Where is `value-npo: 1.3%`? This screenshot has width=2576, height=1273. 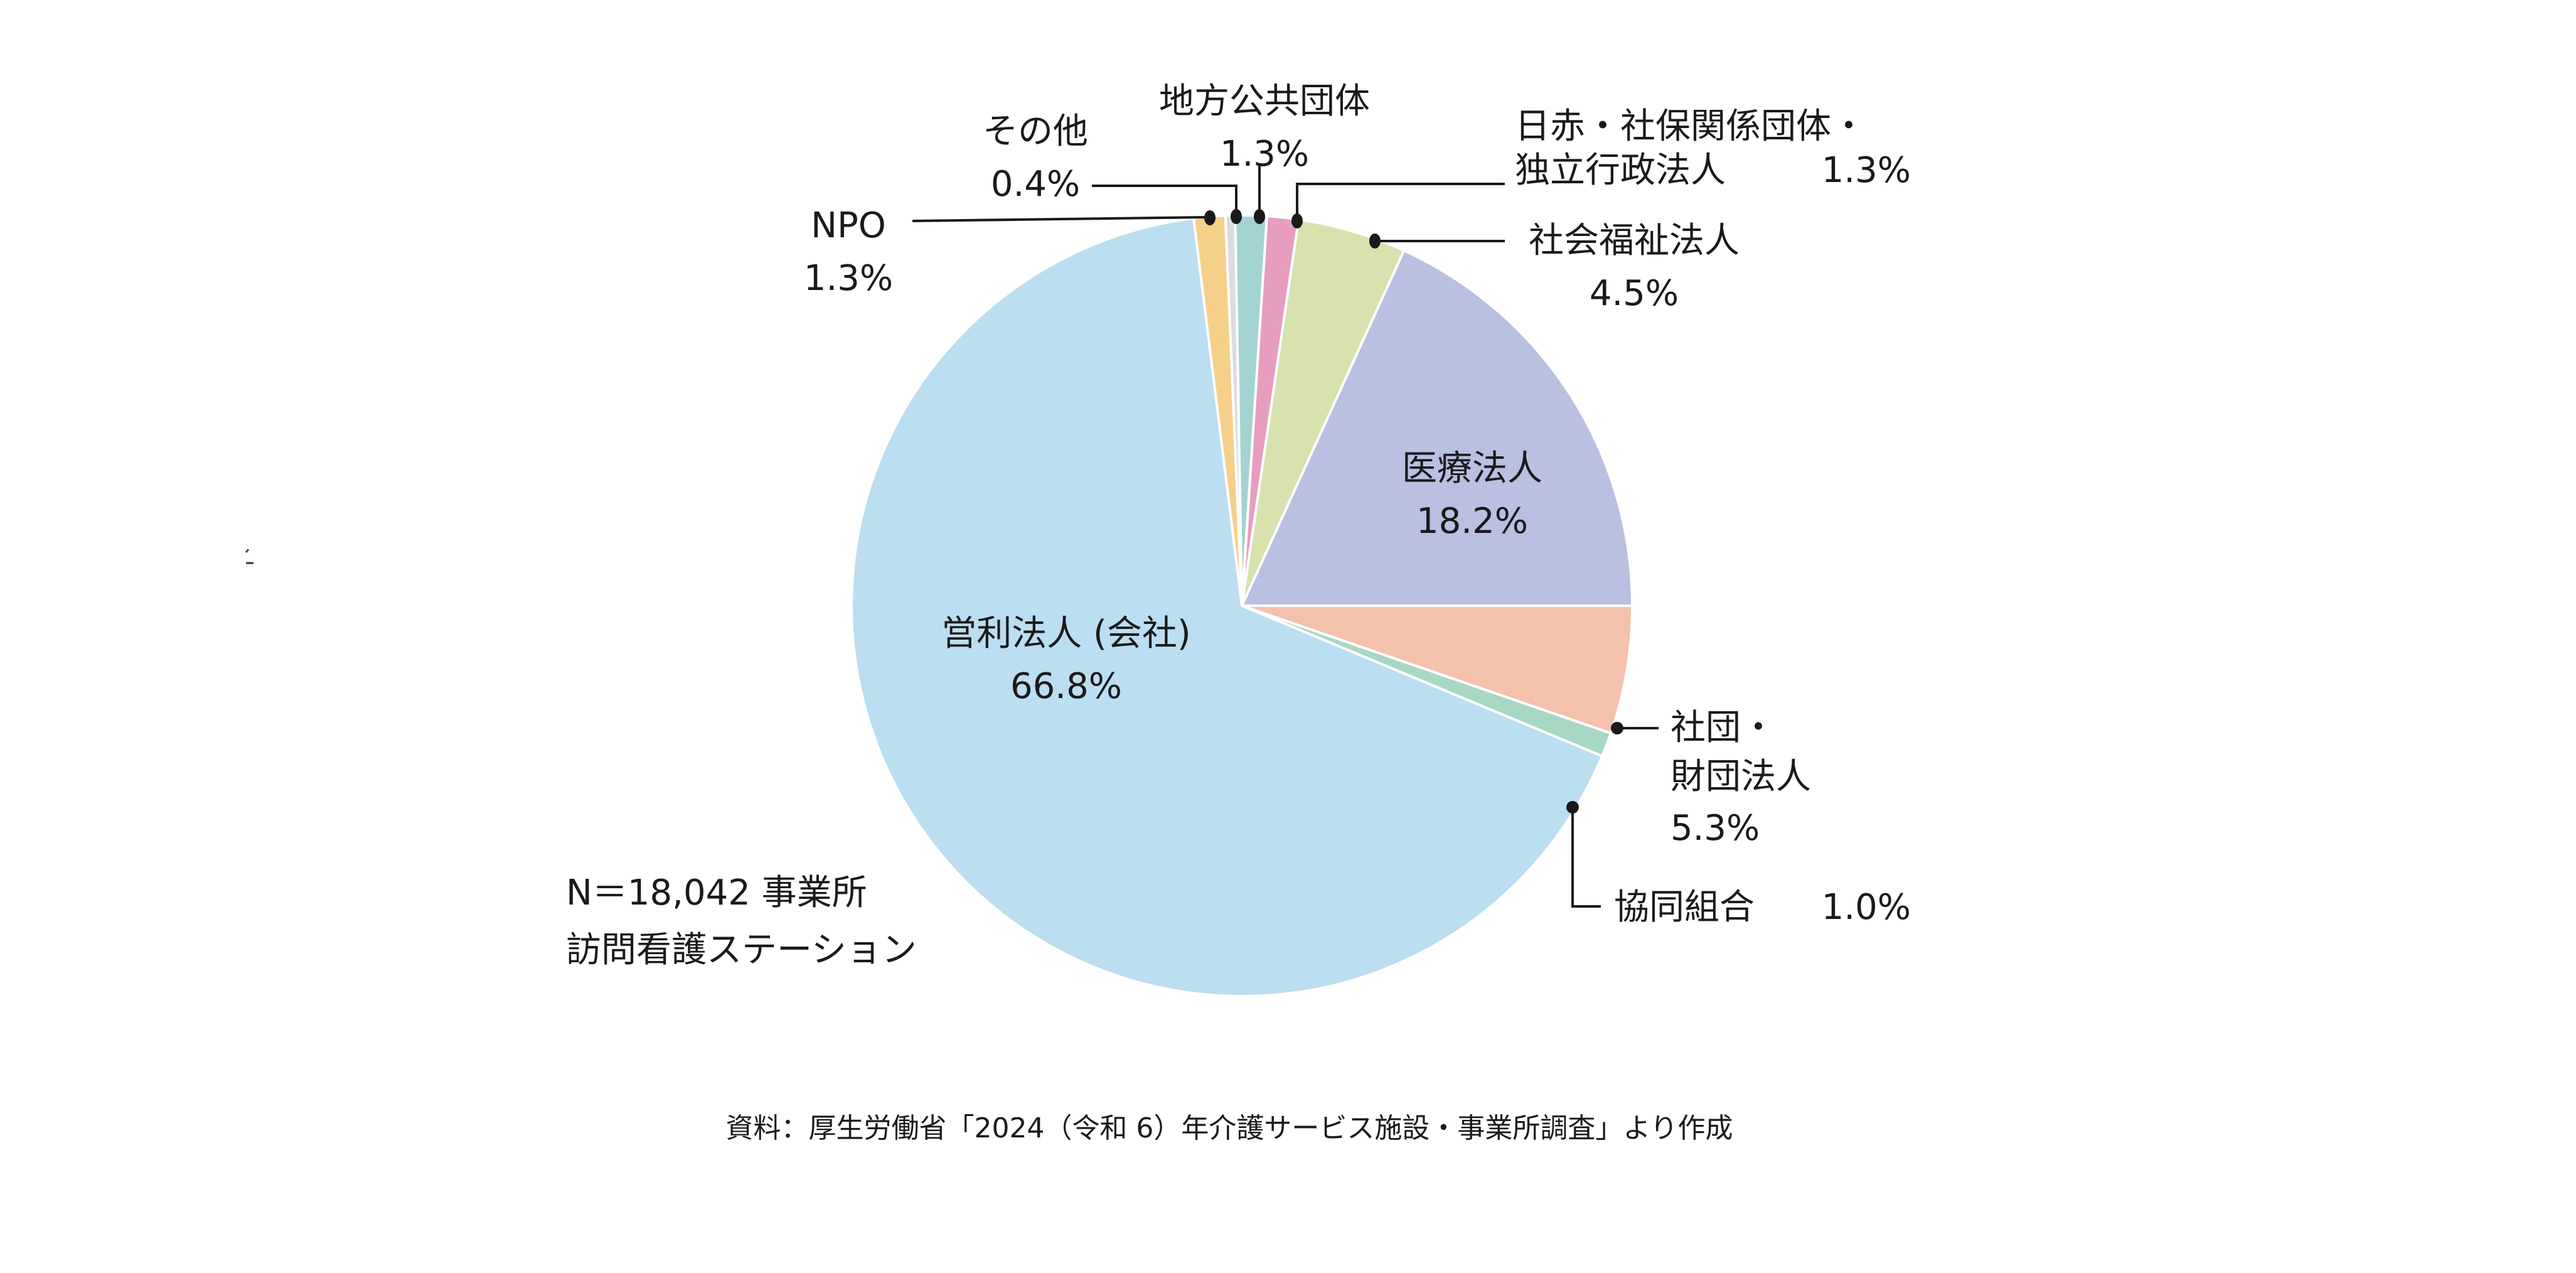
value-npo: 1.3% is located at coordinates (848, 278).